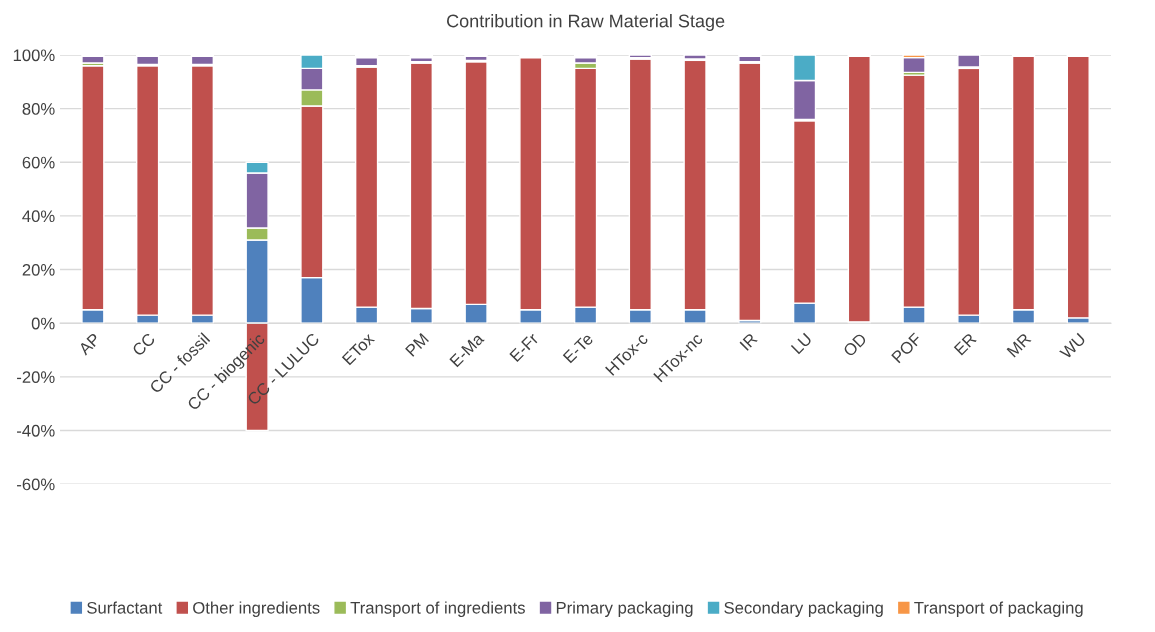  What do you see at coordinates (38, 269) in the screenshot?
I see `y-tick-label: 20%` at bounding box center [38, 269].